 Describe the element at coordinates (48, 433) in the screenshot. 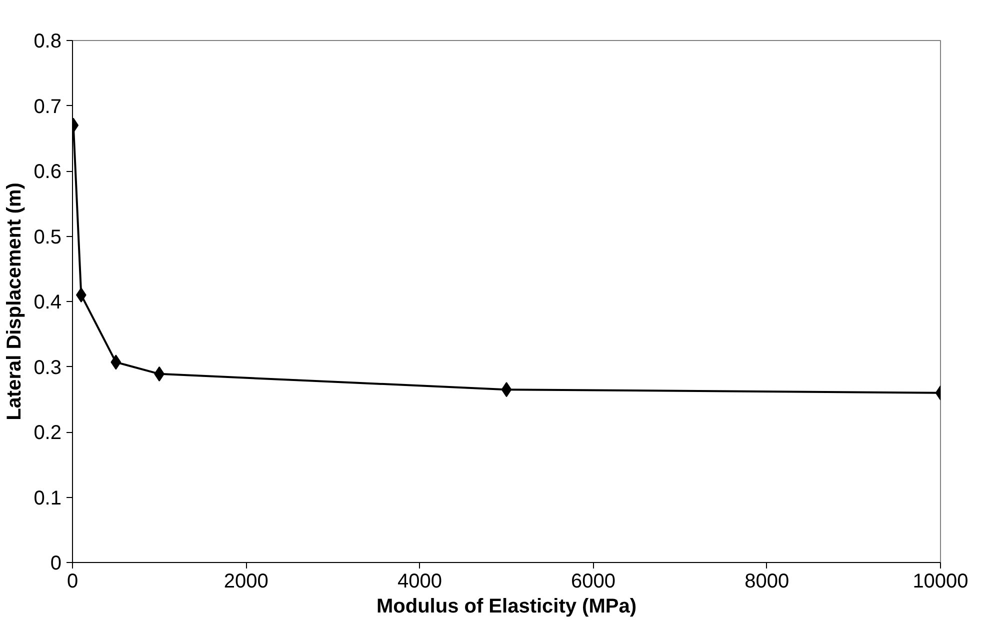

I see `y-tick-label: 0.2` at that location.